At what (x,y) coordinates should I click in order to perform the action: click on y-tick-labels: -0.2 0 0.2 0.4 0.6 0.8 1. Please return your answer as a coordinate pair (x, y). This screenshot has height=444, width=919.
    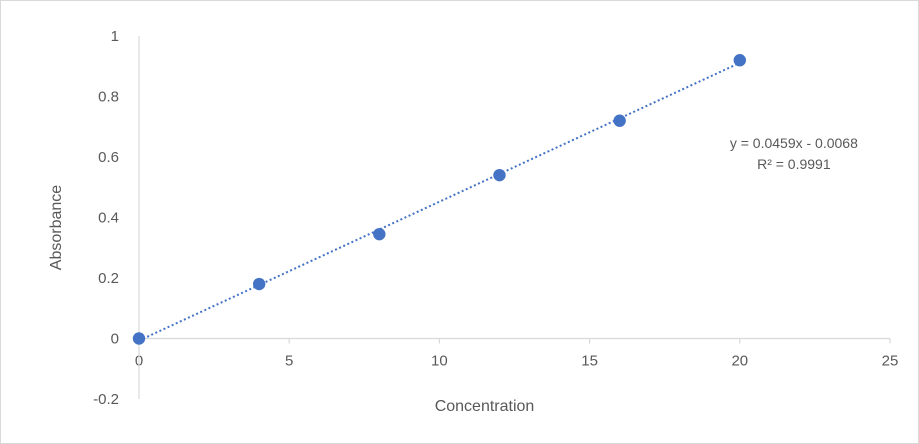
    Looking at the image, I should click on (106, 218).